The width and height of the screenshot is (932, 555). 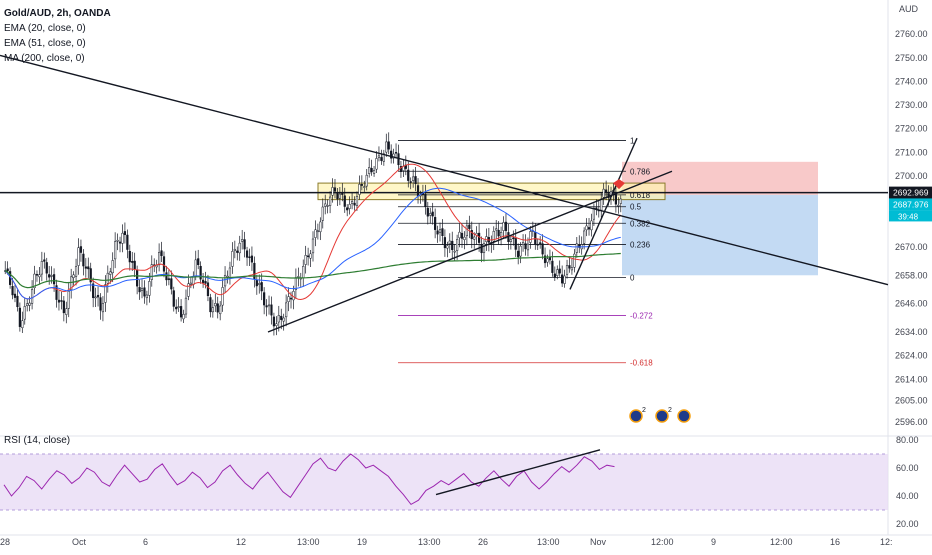 I want to click on ma200-line, so click(x=312, y=270).